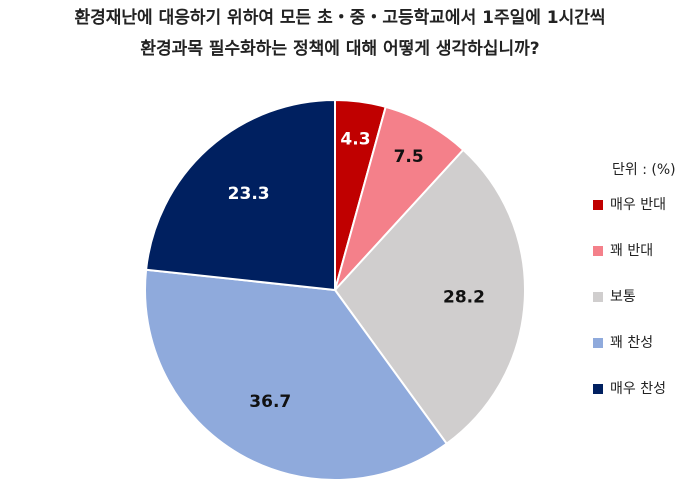 Image resolution: width=700 pixels, height=501 pixels. I want to click on legend-label: 보통, so click(623, 297).